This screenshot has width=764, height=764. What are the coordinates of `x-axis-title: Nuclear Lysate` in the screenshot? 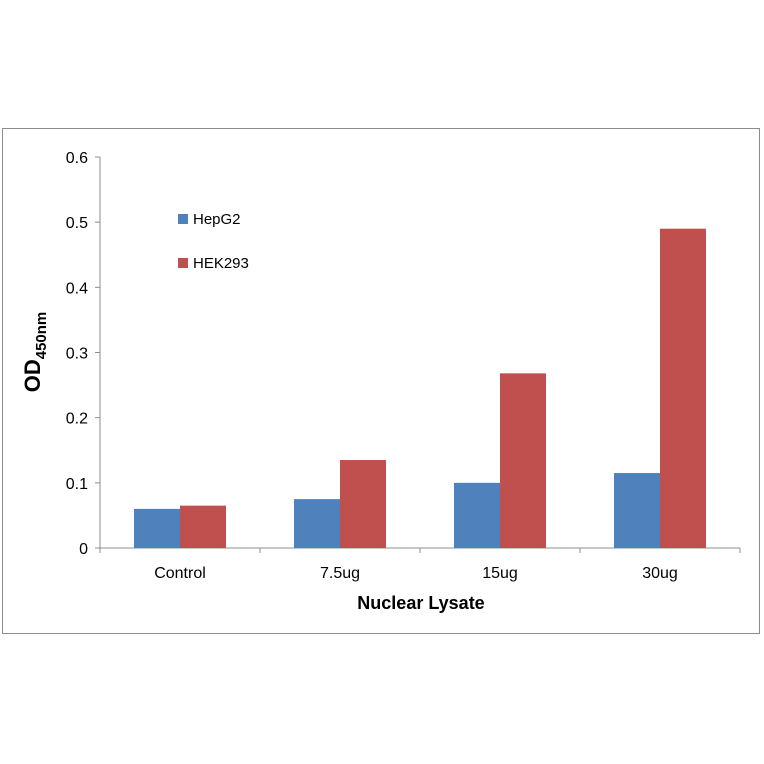 It's located at (420, 603).